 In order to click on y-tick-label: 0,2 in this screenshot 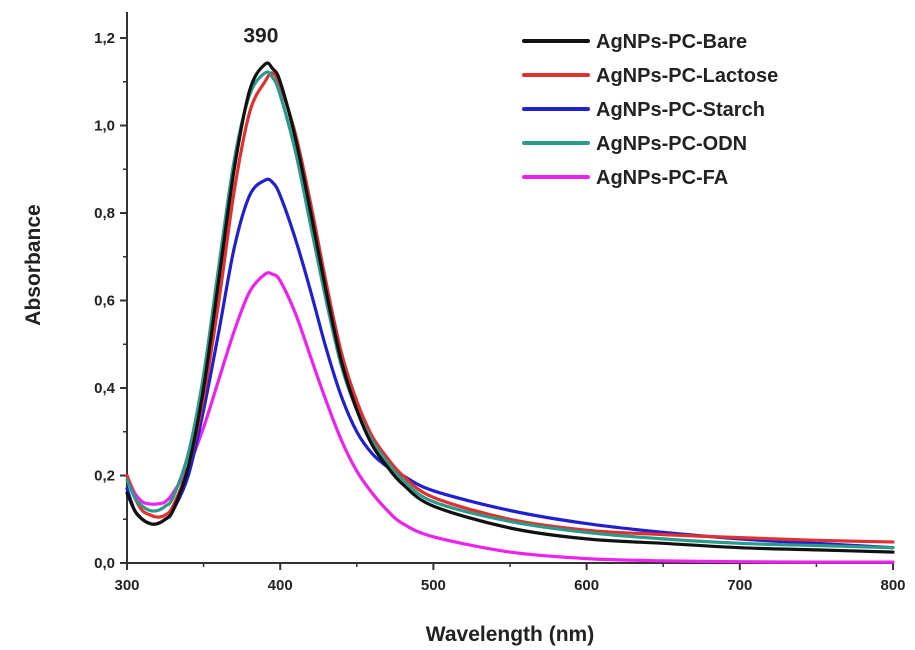, I will do `click(104, 476)`.